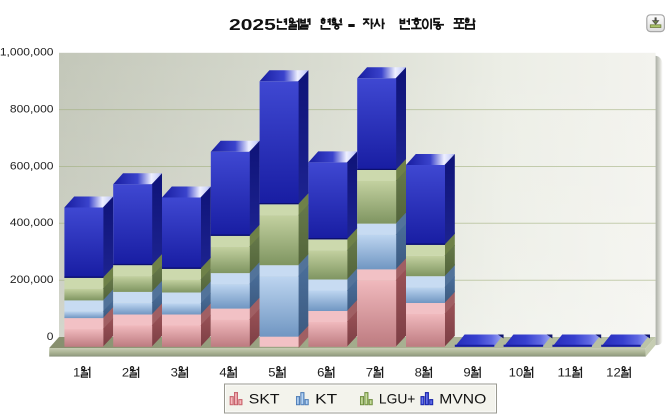 The image size is (670, 419). Describe the element at coordinates (369, 374) in the screenshot. I see `svg-text: 7` at that location.